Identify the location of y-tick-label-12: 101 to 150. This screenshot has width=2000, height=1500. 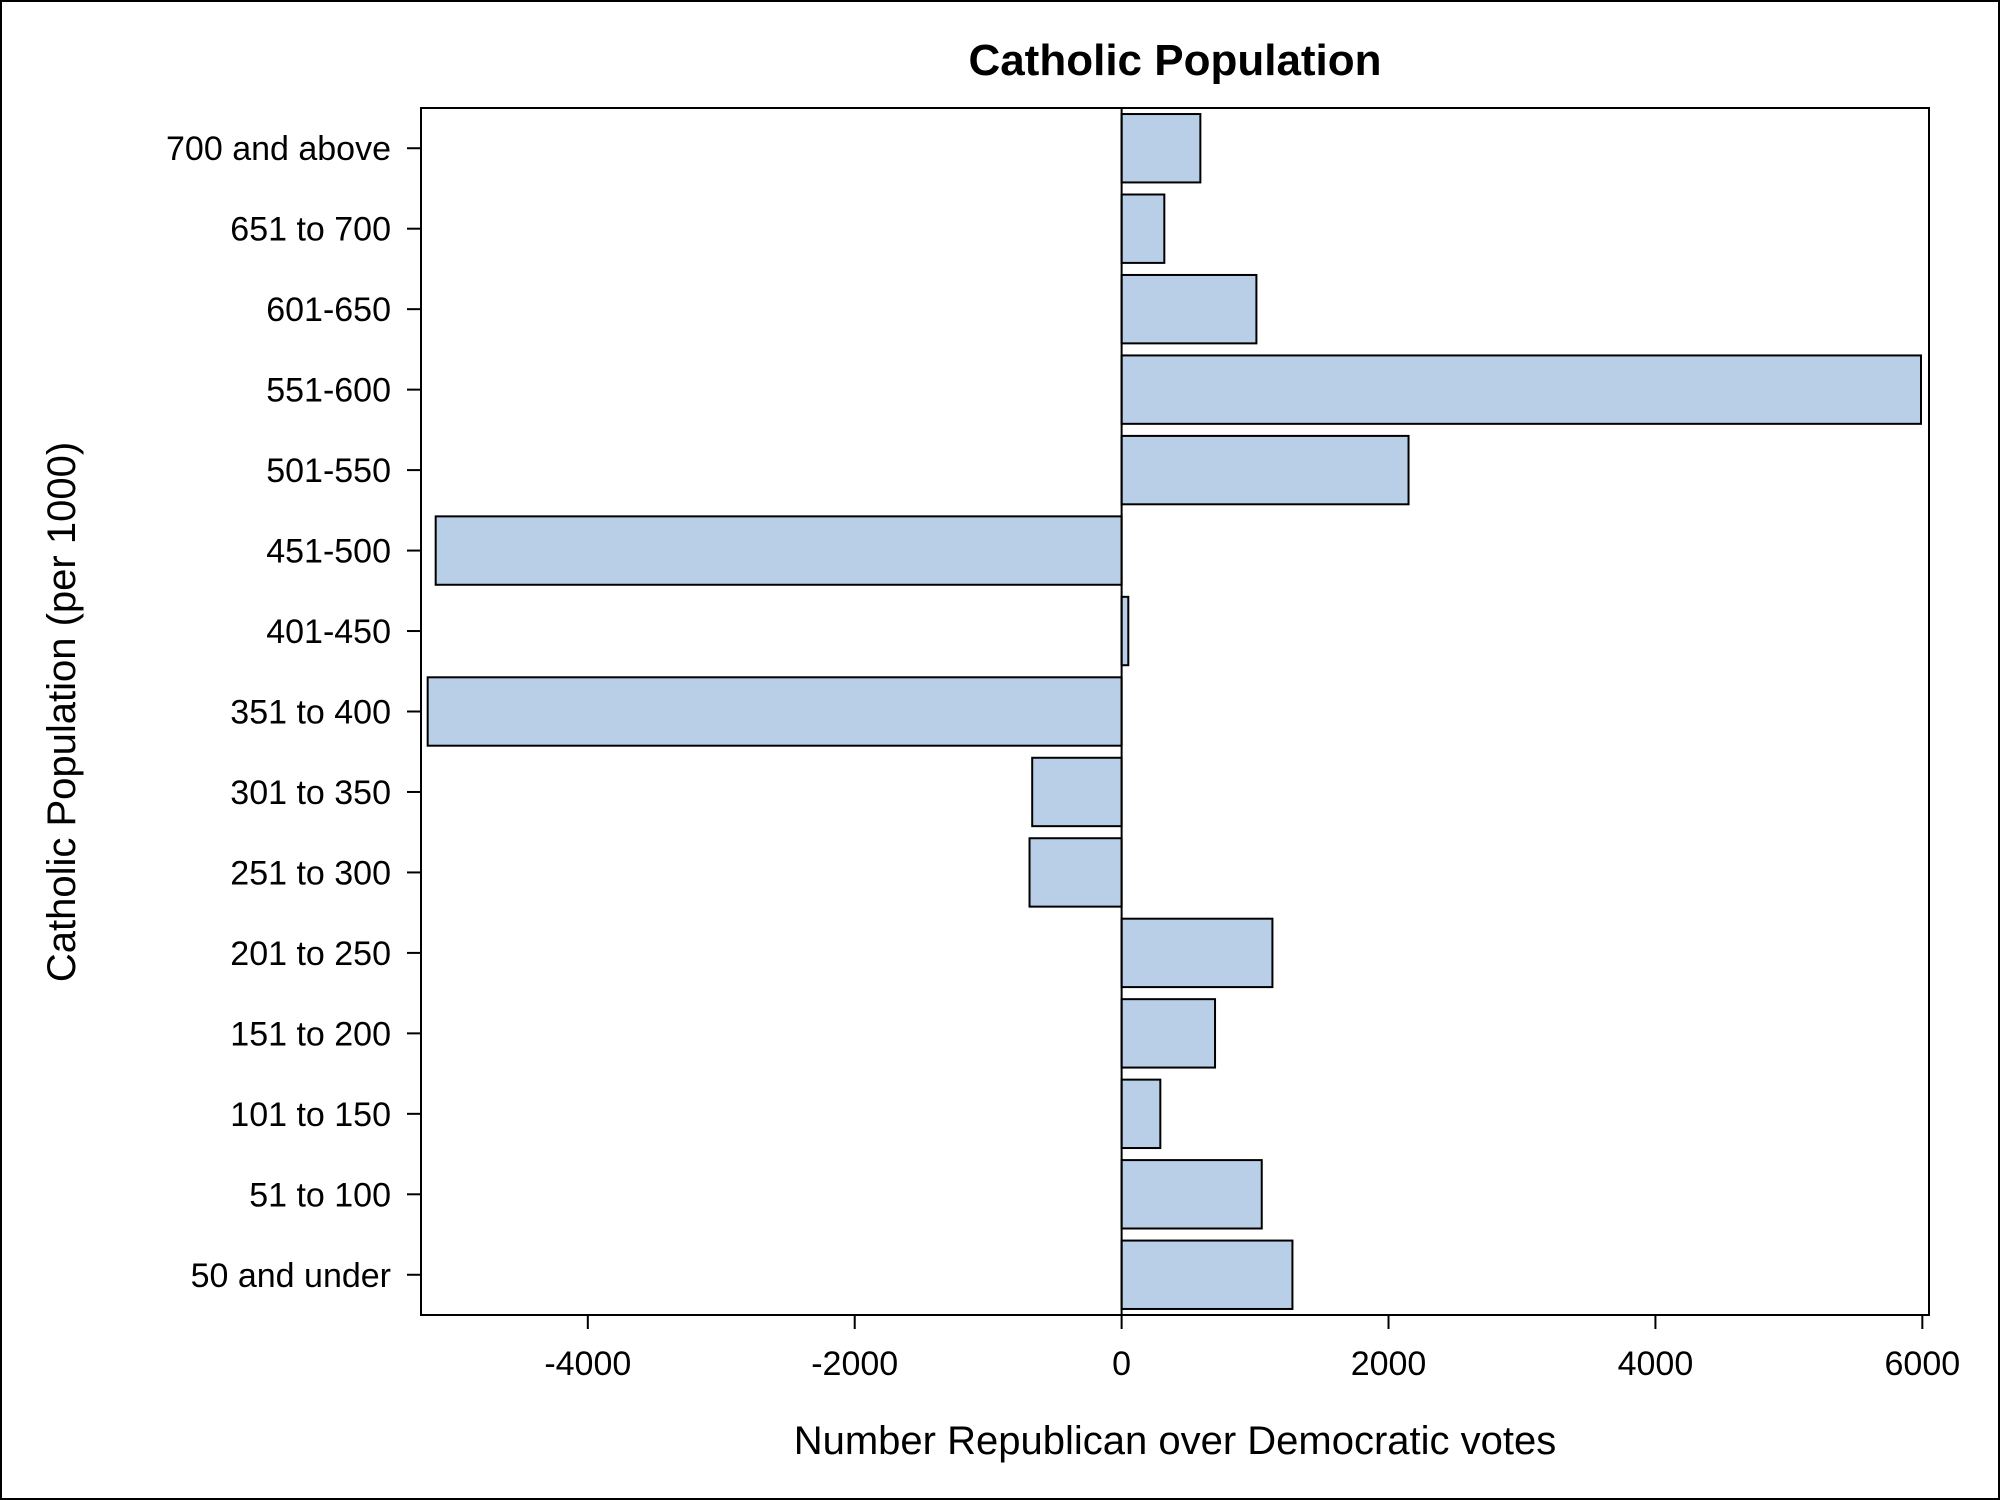
(310, 1115).